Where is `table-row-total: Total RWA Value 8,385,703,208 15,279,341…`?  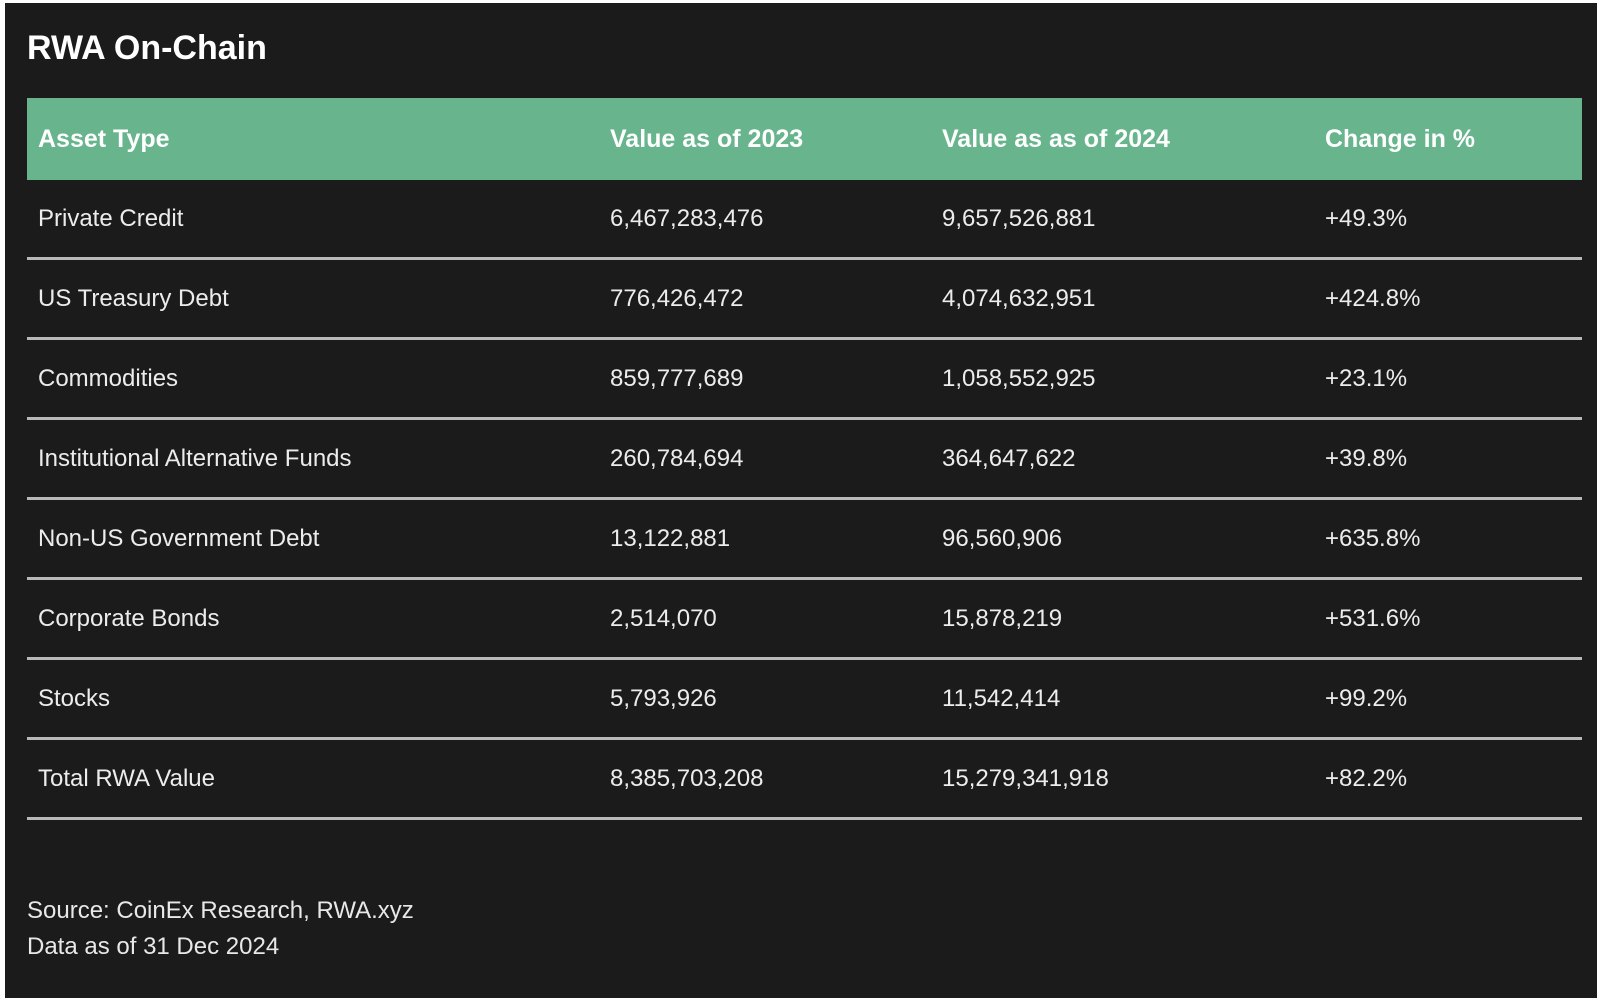 table-row-total: Total RWA Value 8,385,703,208 15,279,341… is located at coordinates (804, 780).